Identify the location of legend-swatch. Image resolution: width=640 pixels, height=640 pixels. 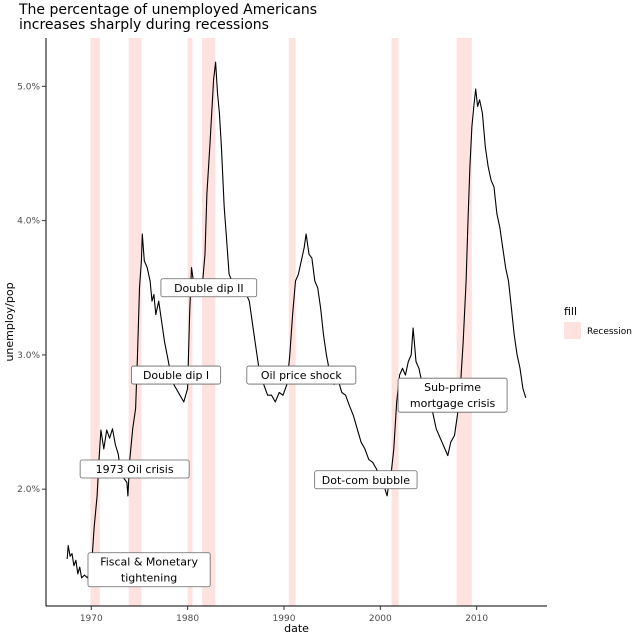
(572, 330).